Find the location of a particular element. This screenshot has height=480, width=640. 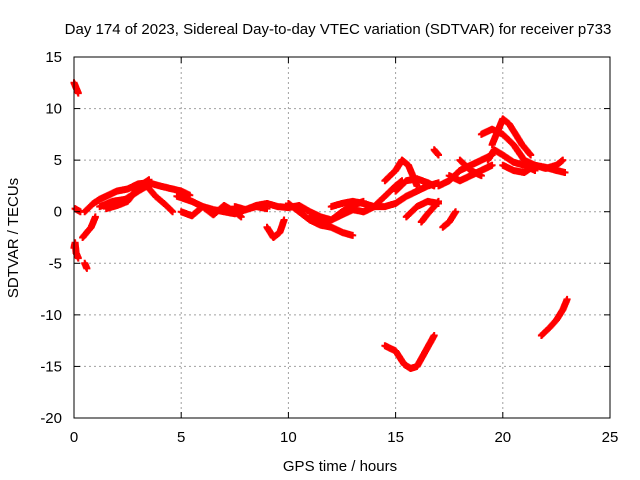

series-arc-o is located at coordinates (384, 195).